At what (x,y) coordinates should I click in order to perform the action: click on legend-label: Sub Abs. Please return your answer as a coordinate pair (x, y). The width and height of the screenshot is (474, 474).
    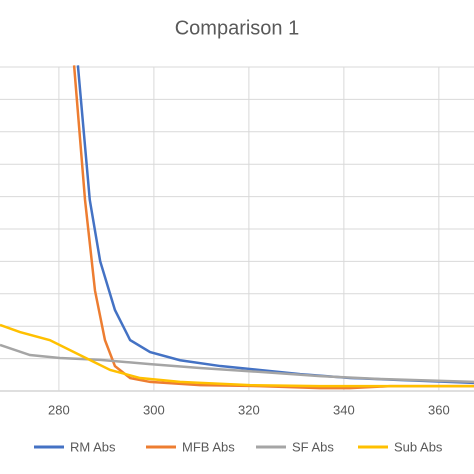
    Looking at the image, I should click on (418, 446).